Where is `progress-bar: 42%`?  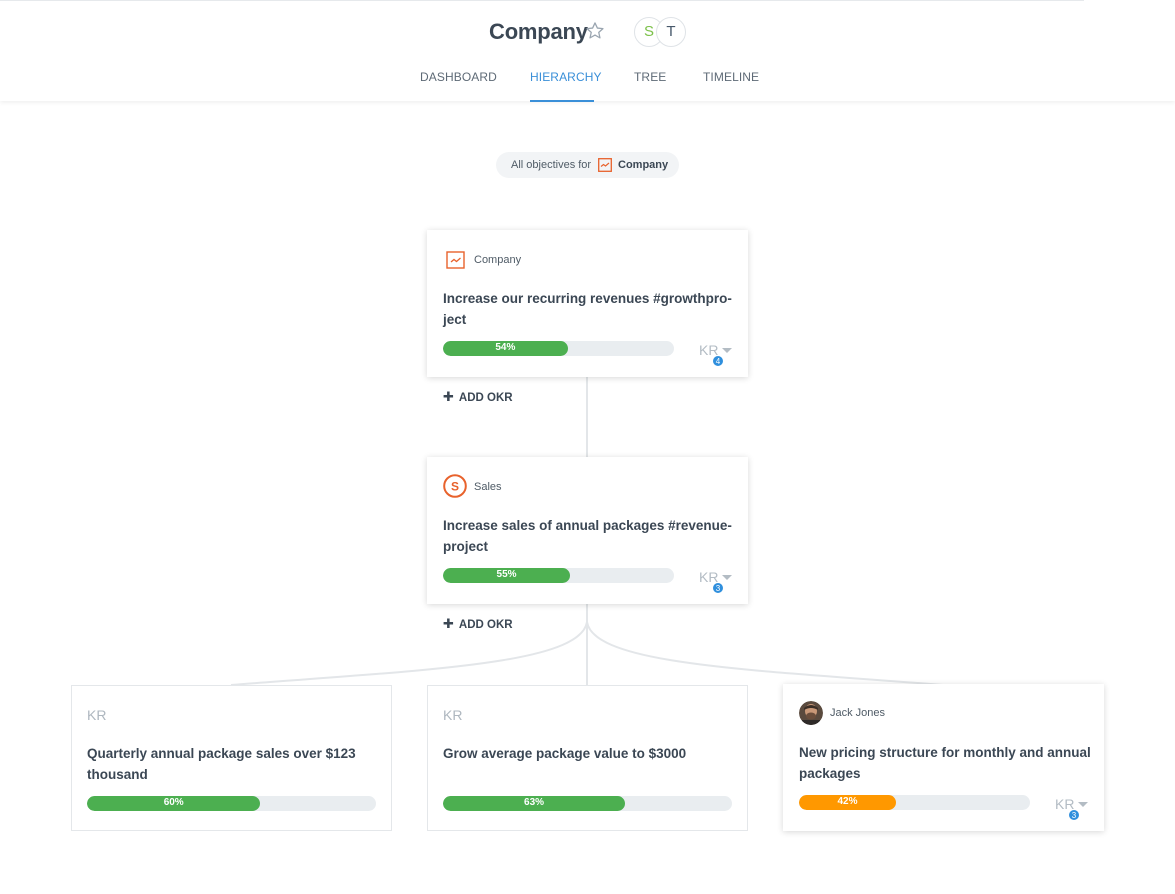
progress-bar: 42% is located at coordinates (914, 802).